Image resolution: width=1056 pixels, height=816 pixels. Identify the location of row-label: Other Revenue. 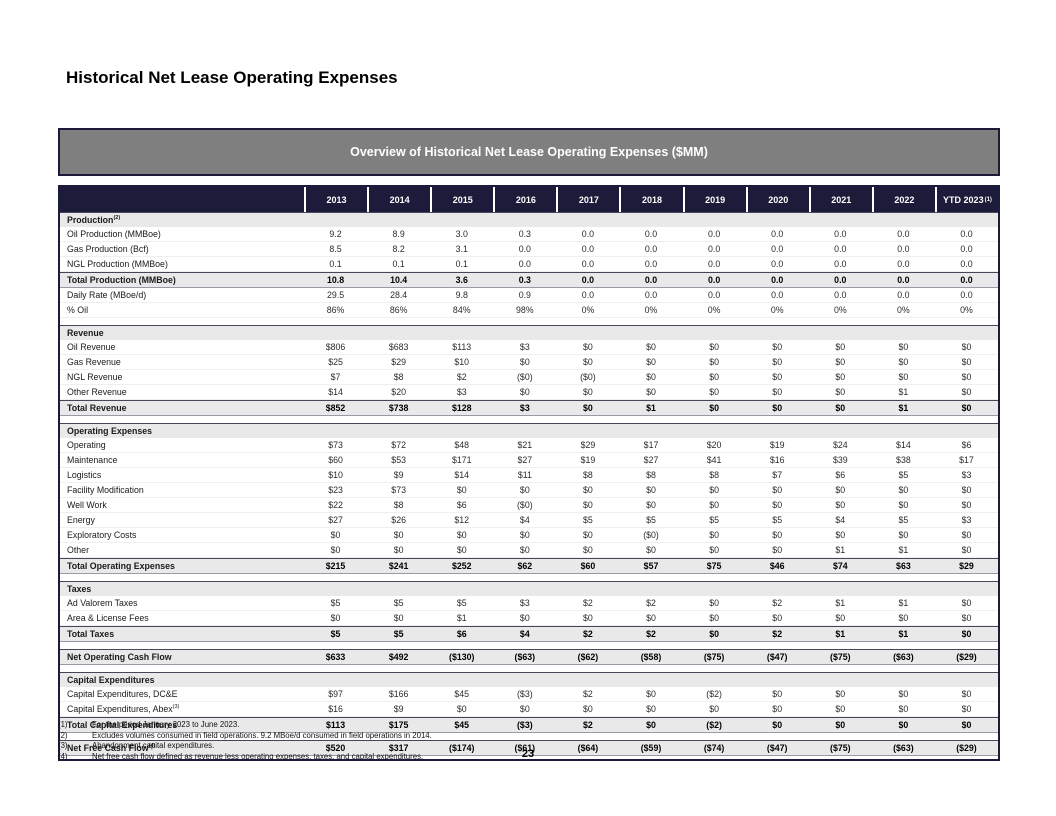
(97, 392).